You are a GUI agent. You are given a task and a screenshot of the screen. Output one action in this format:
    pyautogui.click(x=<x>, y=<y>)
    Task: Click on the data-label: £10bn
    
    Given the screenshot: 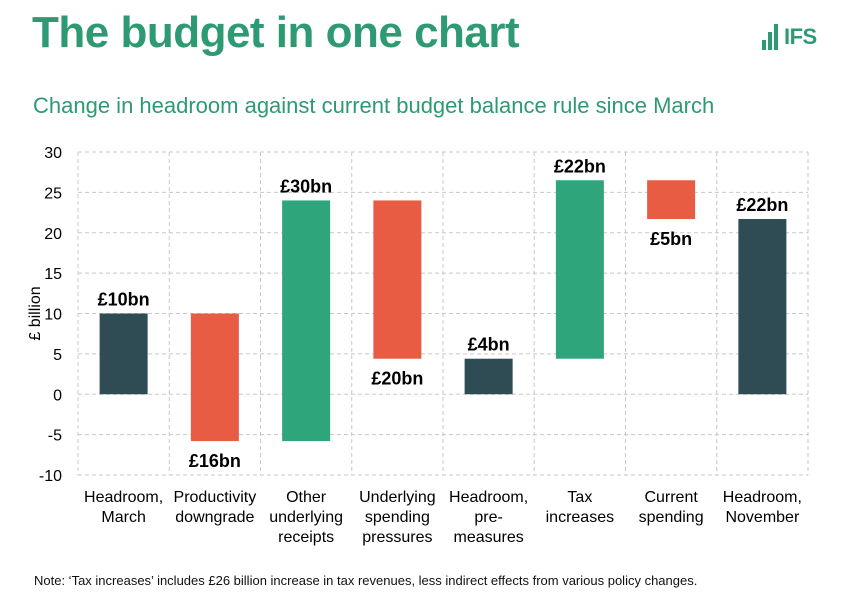 What is the action you would take?
    pyautogui.click(x=124, y=300)
    